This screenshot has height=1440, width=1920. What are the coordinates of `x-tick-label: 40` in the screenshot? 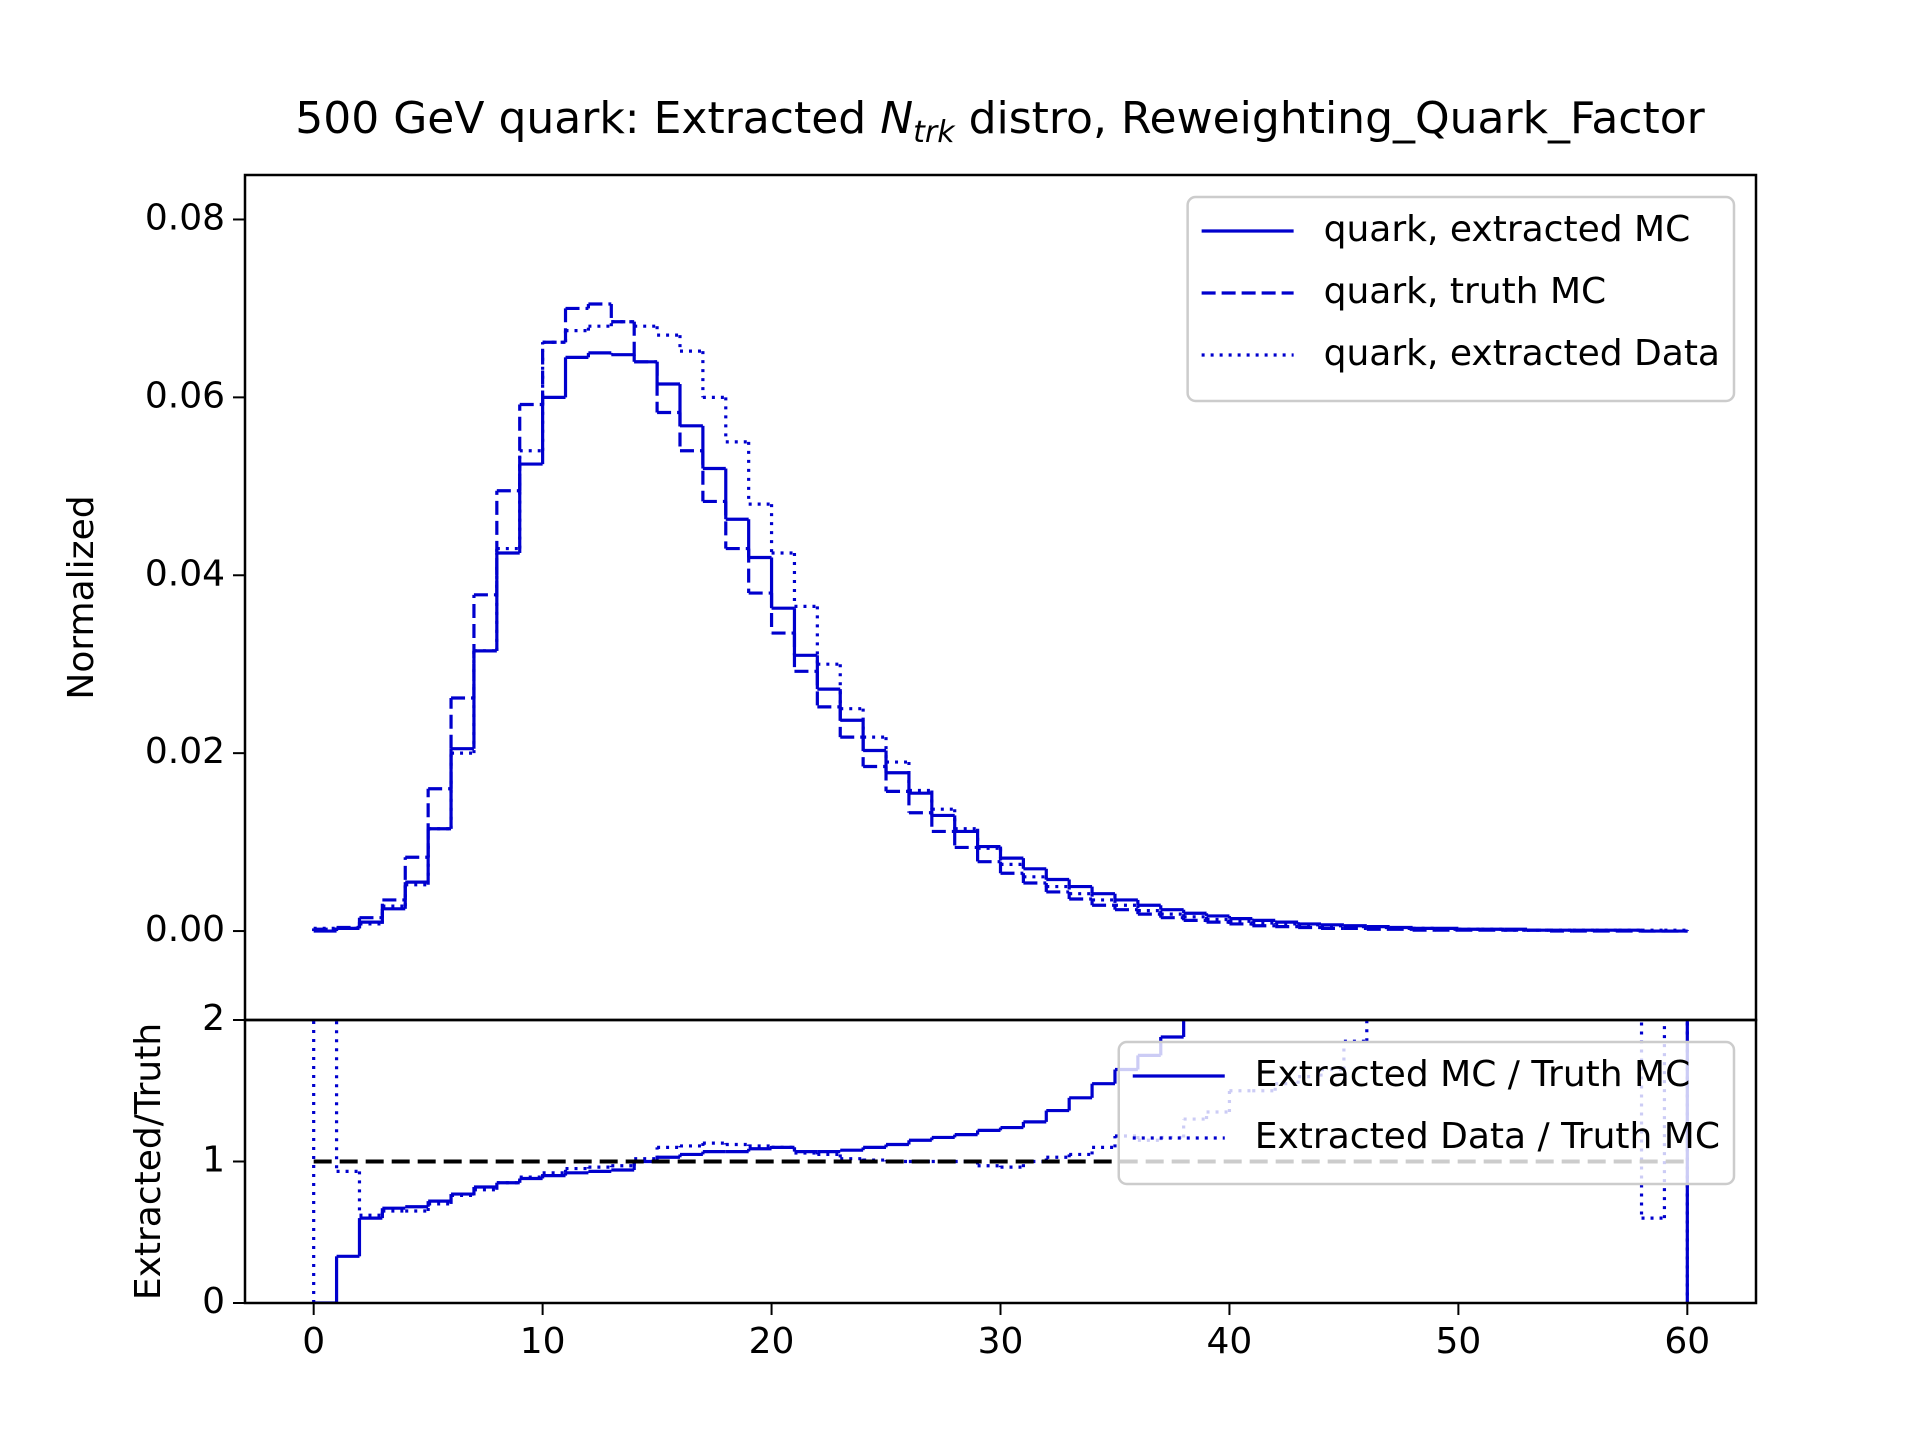 It's located at (1230, 1341).